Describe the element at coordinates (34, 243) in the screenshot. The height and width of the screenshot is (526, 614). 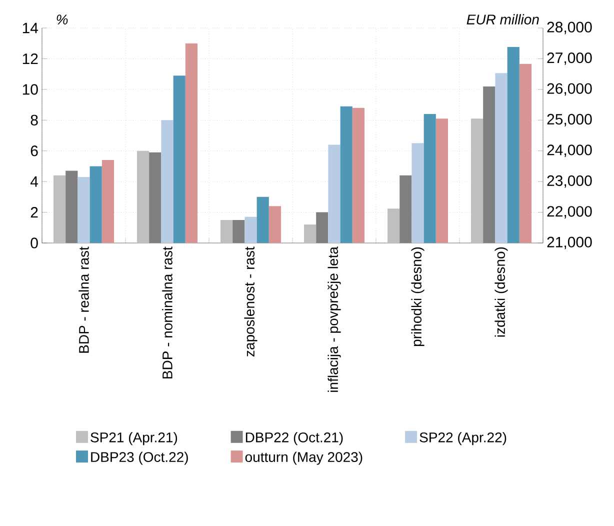
I see `y-tick-label: 0` at that location.